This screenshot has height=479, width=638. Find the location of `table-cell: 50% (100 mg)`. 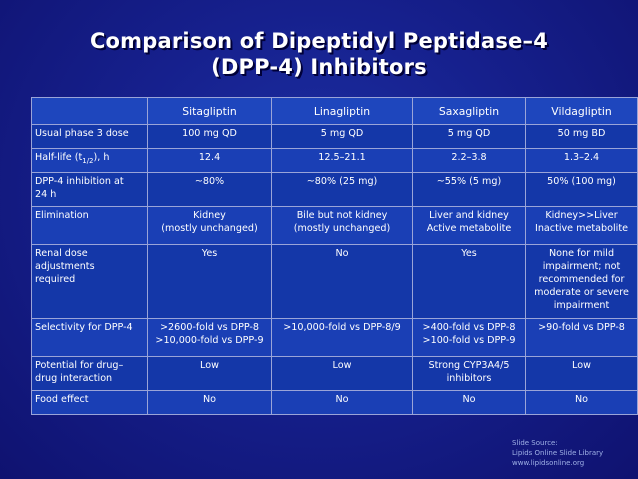

table-cell: 50% (100 mg) is located at coordinates (581, 189).